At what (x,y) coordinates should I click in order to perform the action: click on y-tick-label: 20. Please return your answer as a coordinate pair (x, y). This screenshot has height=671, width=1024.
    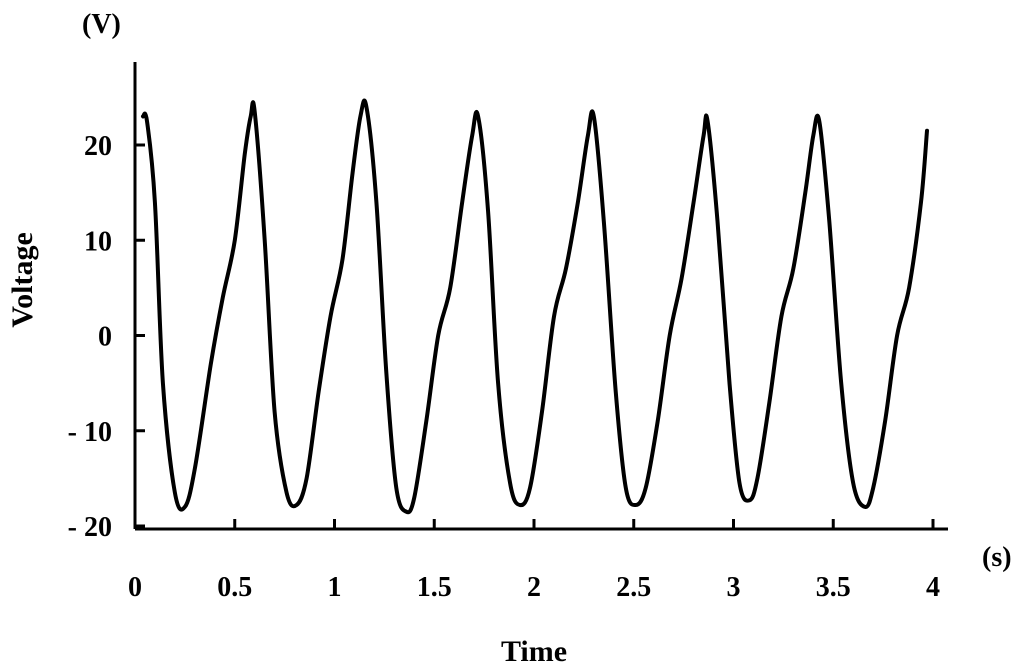
    Looking at the image, I should click on (98, 146).